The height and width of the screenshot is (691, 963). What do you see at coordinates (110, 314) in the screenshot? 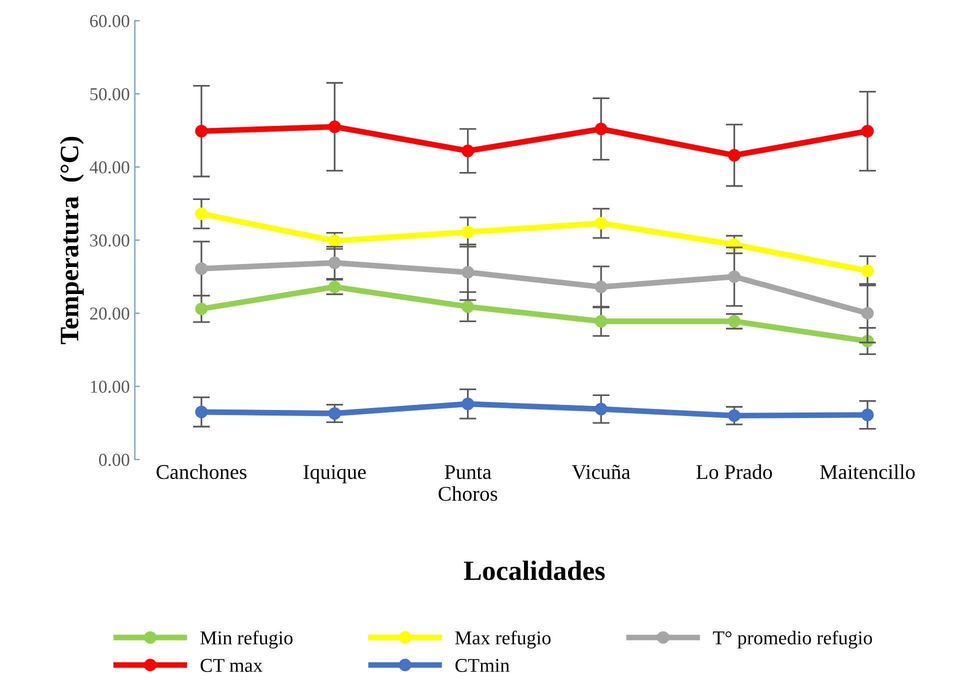
I see `y-tick-label: 20.00` at bounding box center [110, 314].